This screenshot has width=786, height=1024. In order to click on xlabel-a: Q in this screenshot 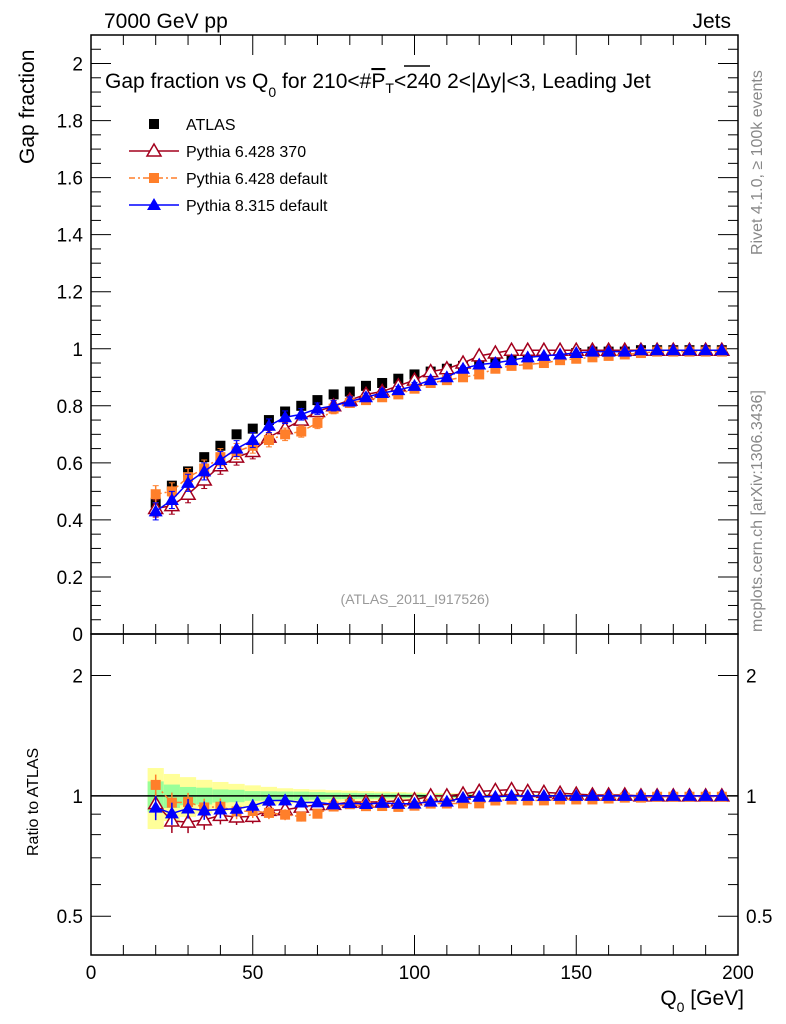, I will do `click(668, 998)`.